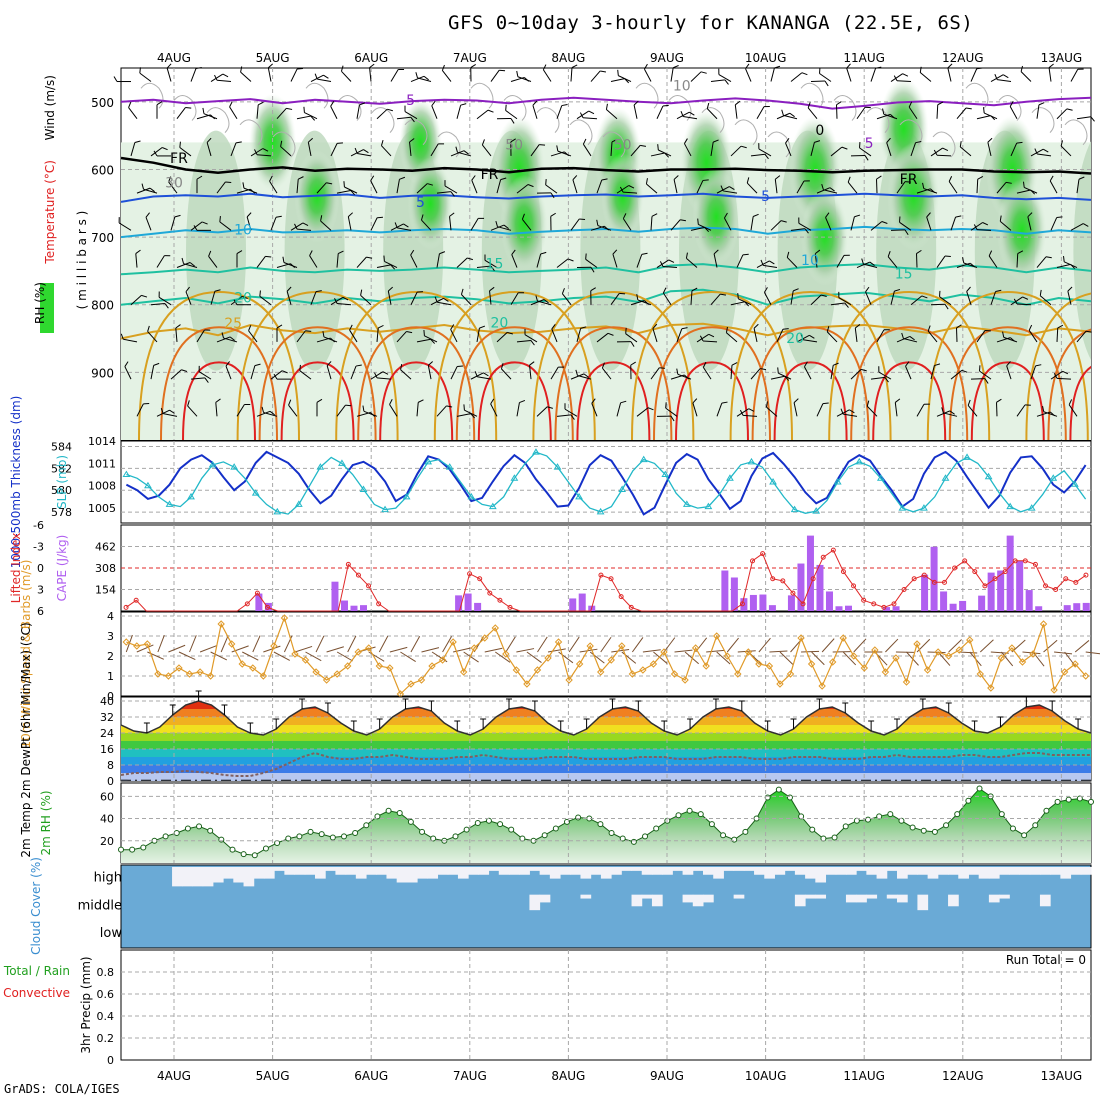 The height and width of the screenshot is (1100, 1100). I want to click on pressure-tick: 600, so click(102, 170).